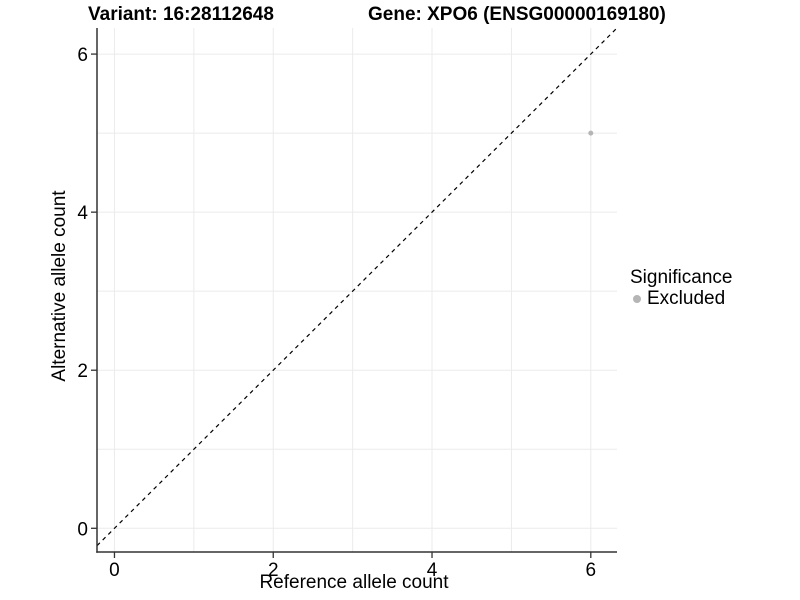 This screenshot has width=800, height=600. I want to click on variant-title: Variant: 16:28112648, so click(181, 14).